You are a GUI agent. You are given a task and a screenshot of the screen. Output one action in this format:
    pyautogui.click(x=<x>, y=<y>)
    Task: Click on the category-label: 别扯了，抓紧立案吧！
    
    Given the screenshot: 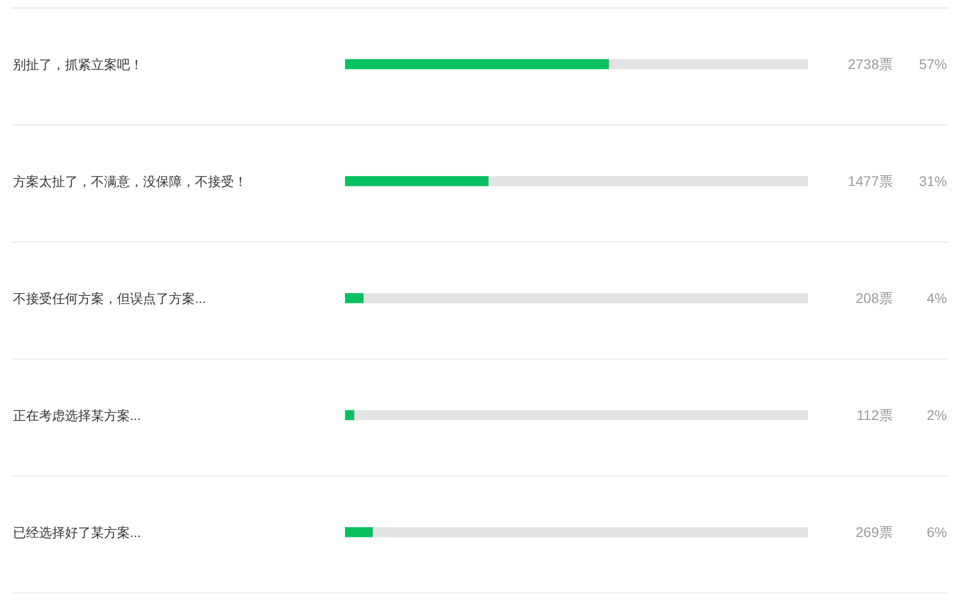 What is the action you would take?
    pyautogui.click(x=78, y=64)
    